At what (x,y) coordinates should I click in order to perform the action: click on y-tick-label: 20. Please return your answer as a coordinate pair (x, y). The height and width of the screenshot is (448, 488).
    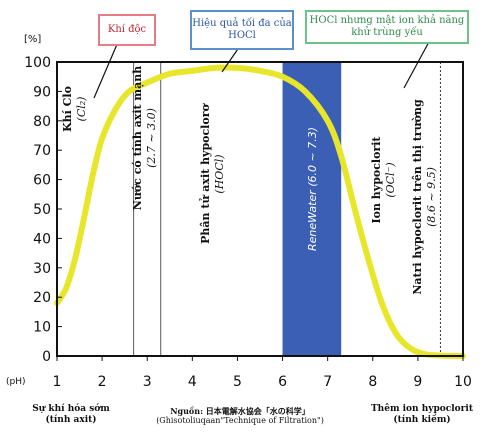
    Looking at the image, I should click on (42, 298).